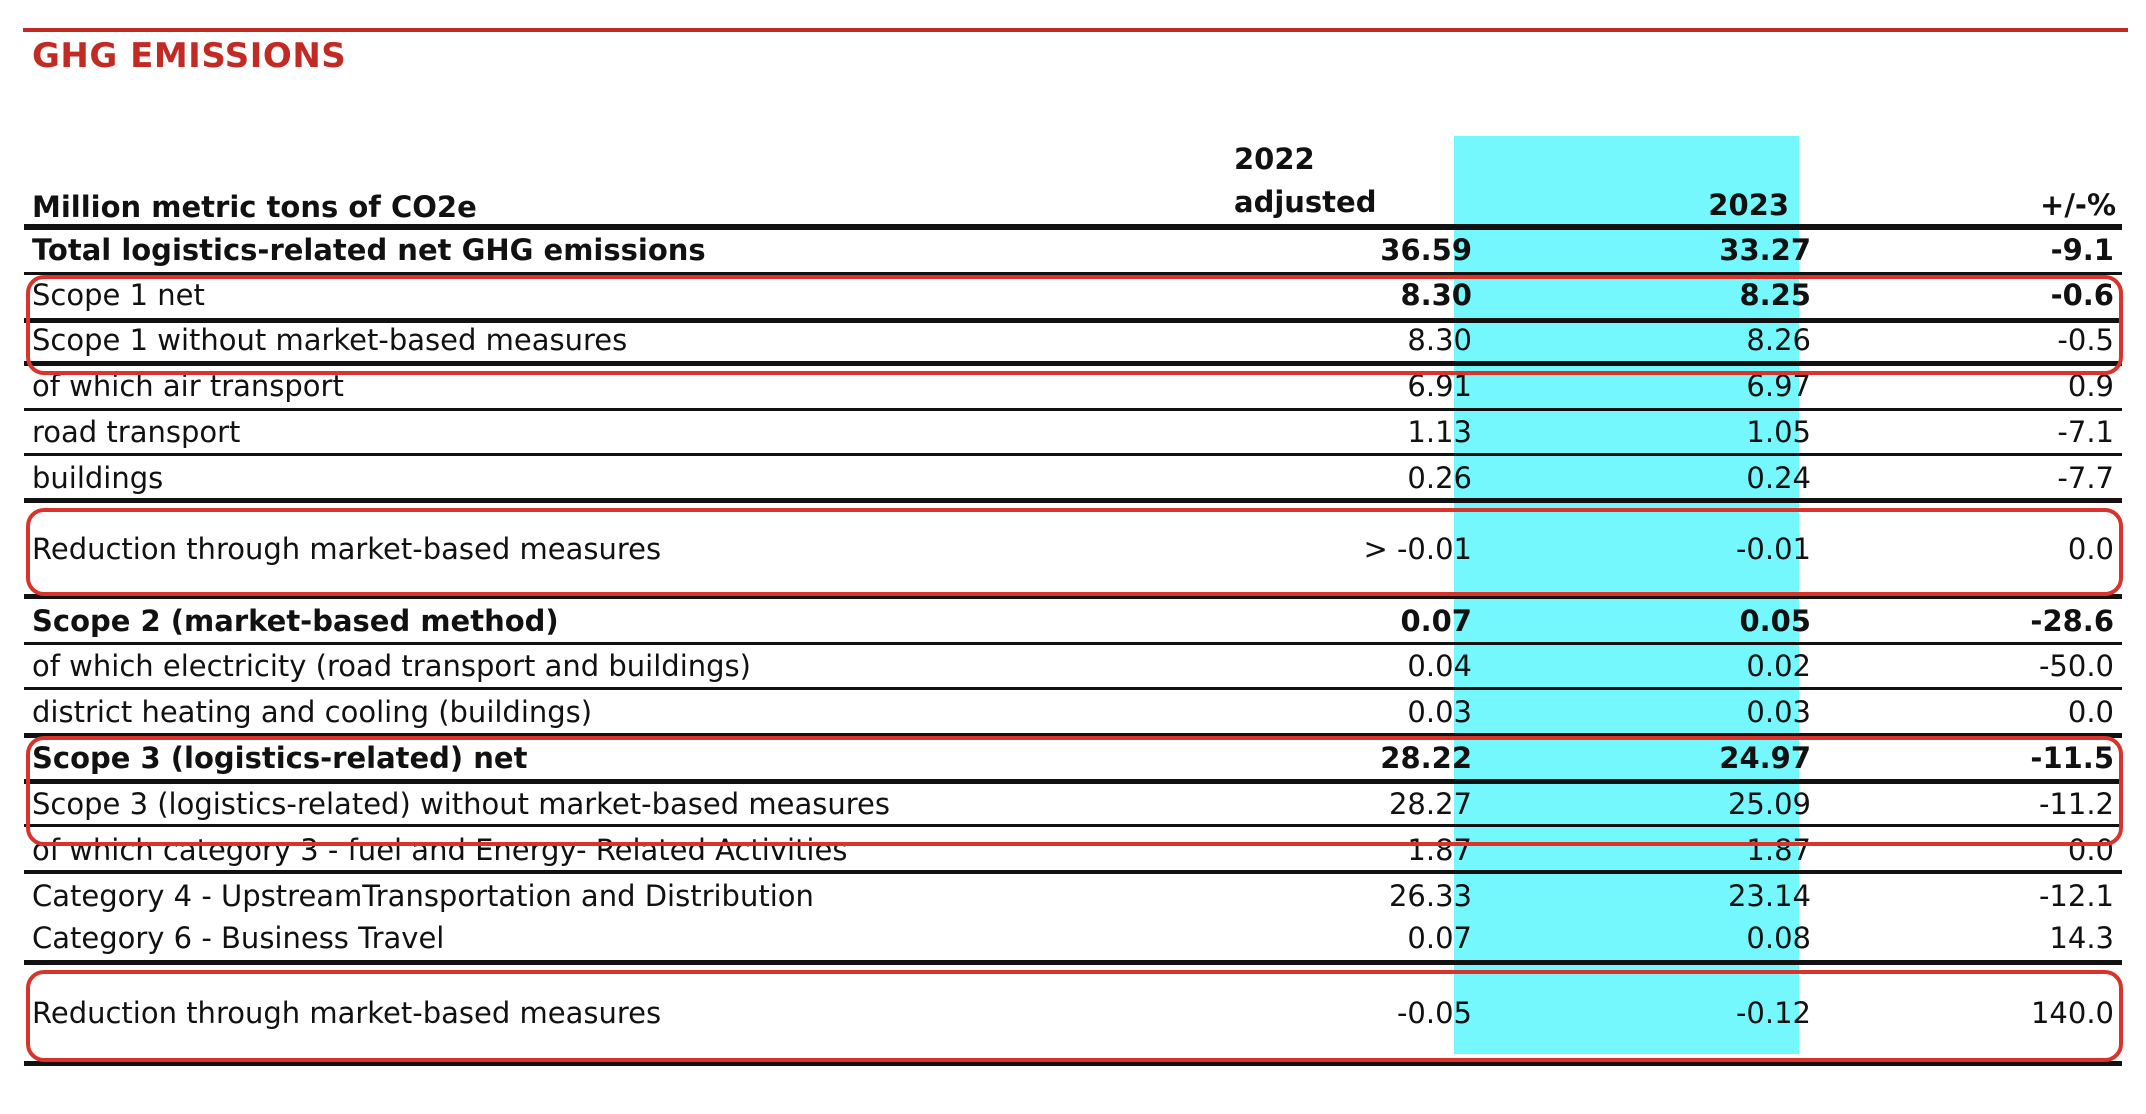  What do you see at coordinates (188, 386) in the screenshot?
I see `row-label: of which air transport` at bounding box center [188, 386].